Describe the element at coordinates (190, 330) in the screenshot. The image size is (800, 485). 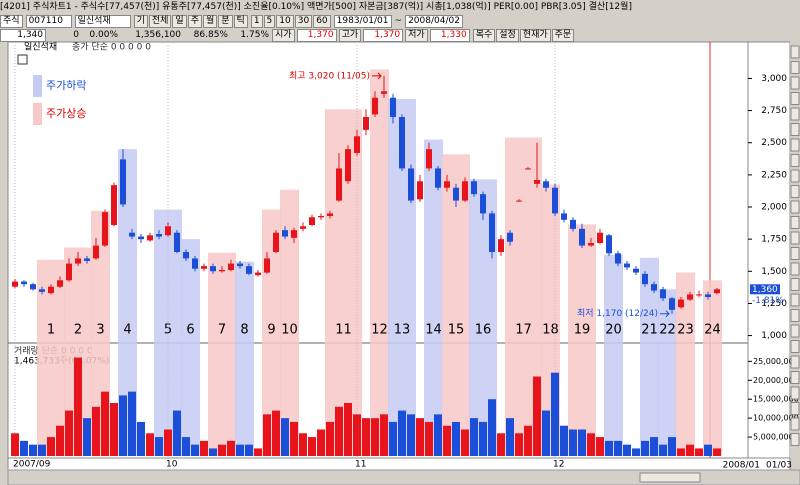
I see `zone-label: 6` at that location.